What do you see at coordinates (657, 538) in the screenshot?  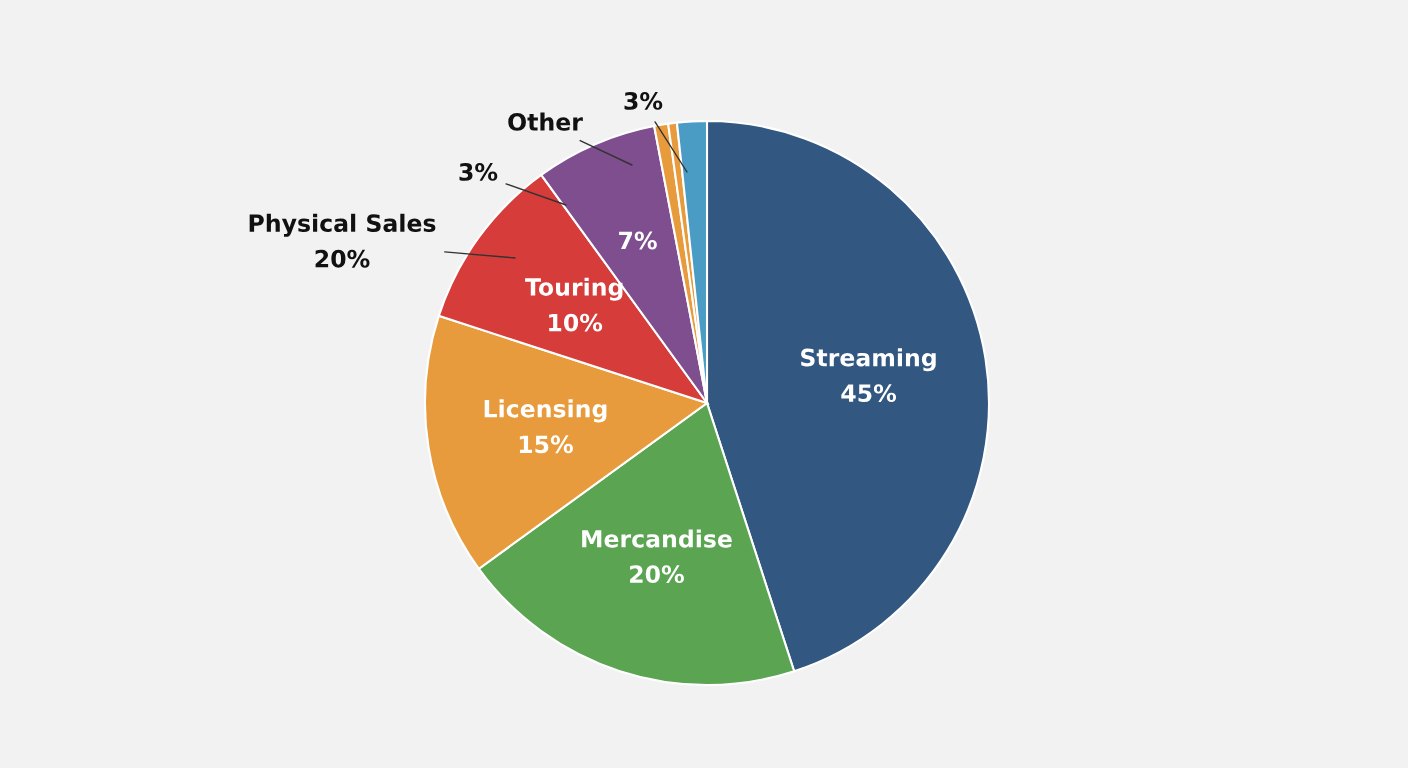 I see `slice-label: Mercandise` at bounding box center [657, 538].